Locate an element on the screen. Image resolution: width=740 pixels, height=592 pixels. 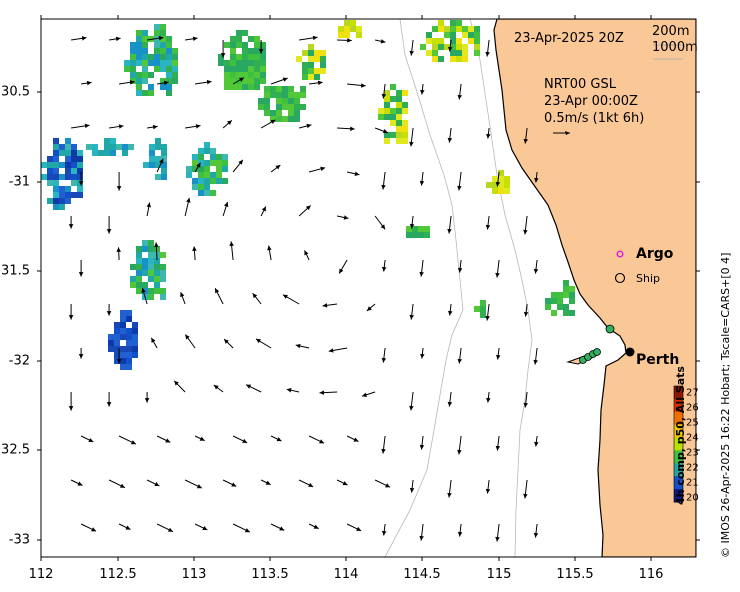
product-time: 23-Apr 00:00Z is located at coordinates (591, 101).